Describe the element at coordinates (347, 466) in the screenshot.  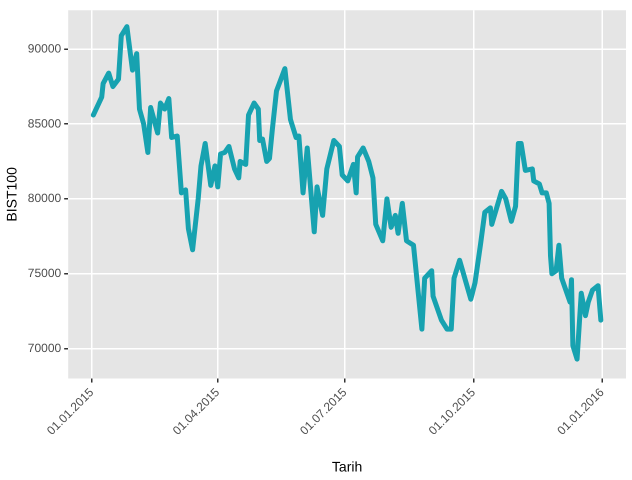
I see `x-axis-title: Tarih` at that location.